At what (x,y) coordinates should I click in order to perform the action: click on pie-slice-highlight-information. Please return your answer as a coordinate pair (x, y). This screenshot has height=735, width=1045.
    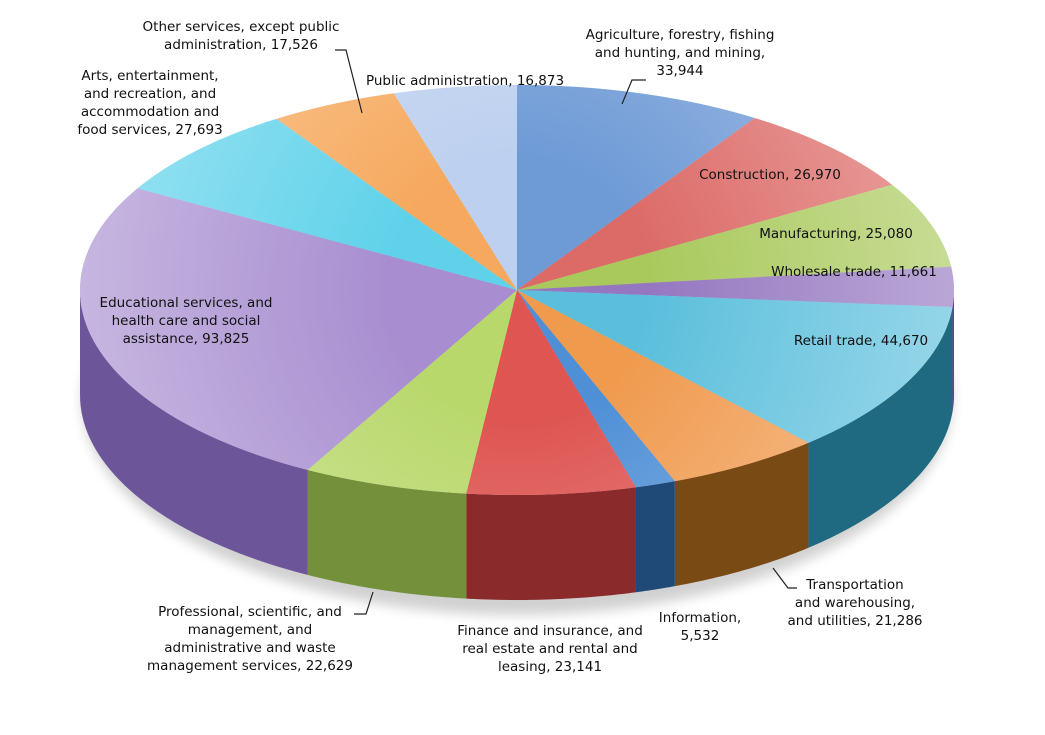
    Looking at the image, I should click on (596, 389).